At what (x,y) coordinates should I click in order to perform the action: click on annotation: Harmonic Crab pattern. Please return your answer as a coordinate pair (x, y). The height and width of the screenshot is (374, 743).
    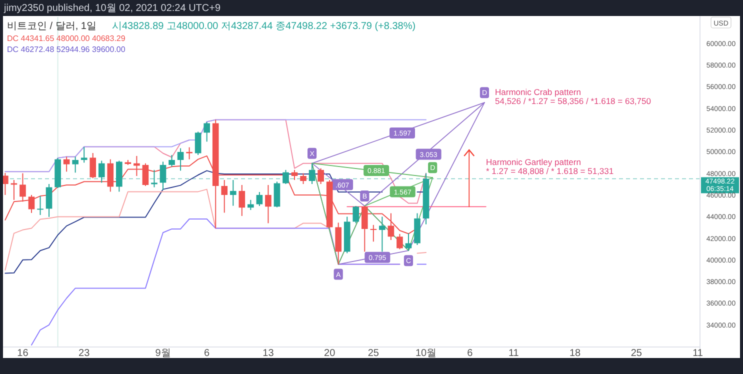
    Looking at the image, I should click on (538, 92).